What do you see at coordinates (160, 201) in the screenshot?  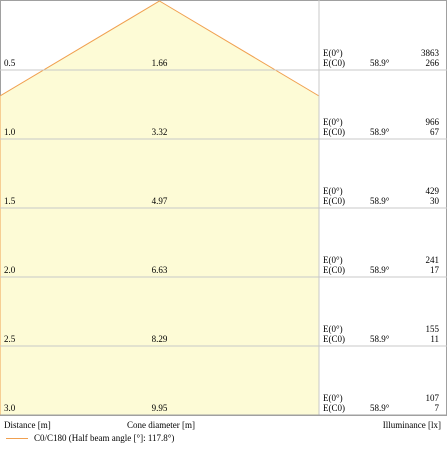 I see `cone-diameter-value: 4.97` at bounding box center [160, 201].